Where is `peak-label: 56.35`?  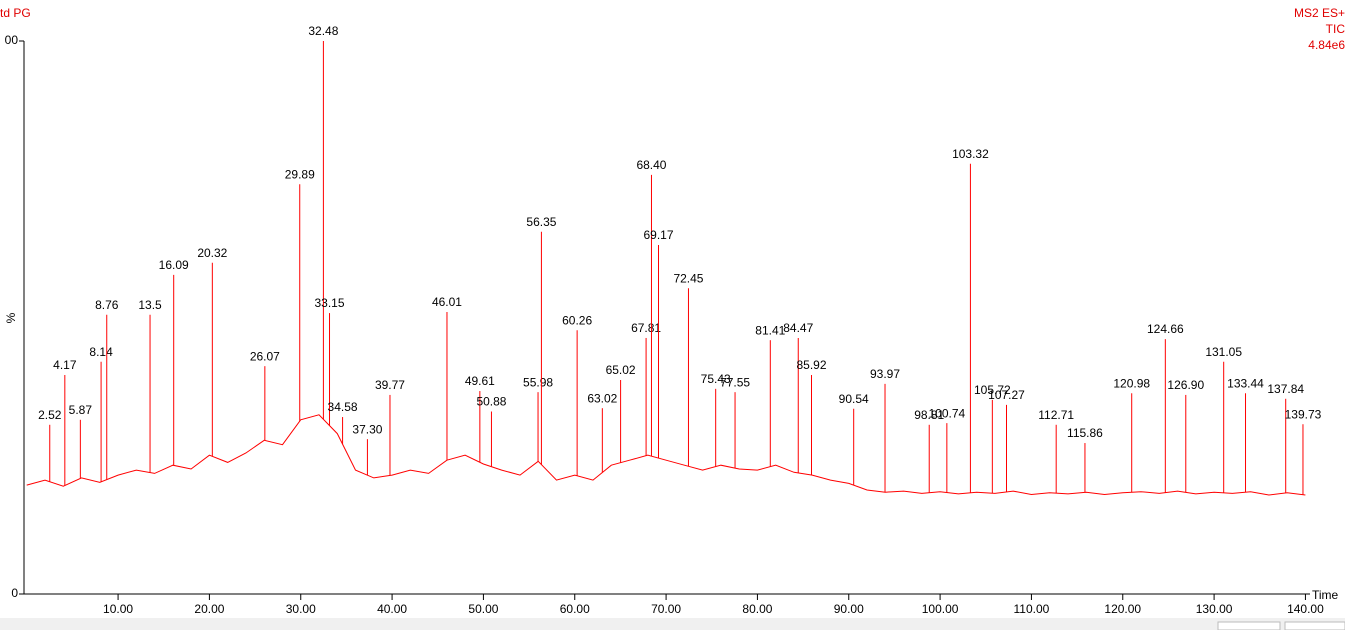
peak-label: 56.35 is located at coordinates (541, 222).